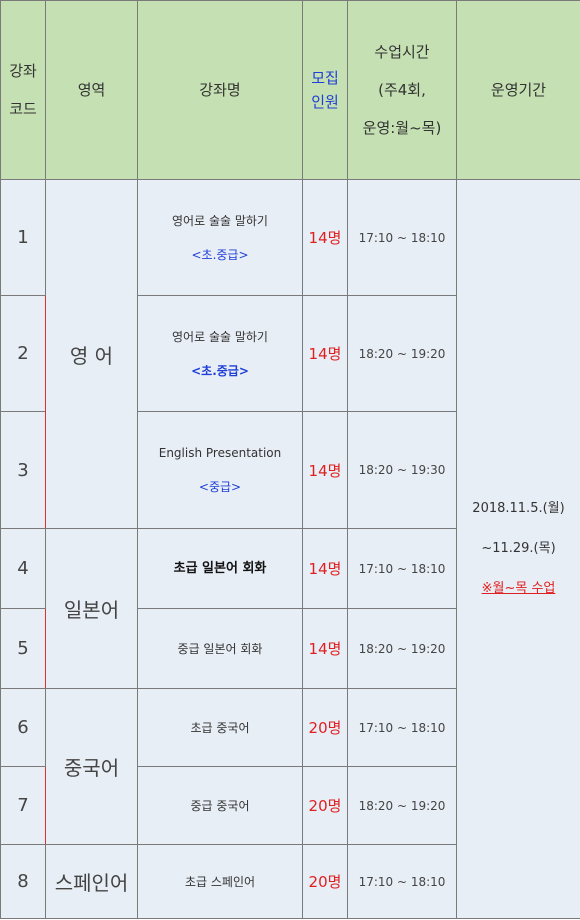 The width and height of the screenshot is (580, 920). I want to click on row-code: 4, so click(23, 568).